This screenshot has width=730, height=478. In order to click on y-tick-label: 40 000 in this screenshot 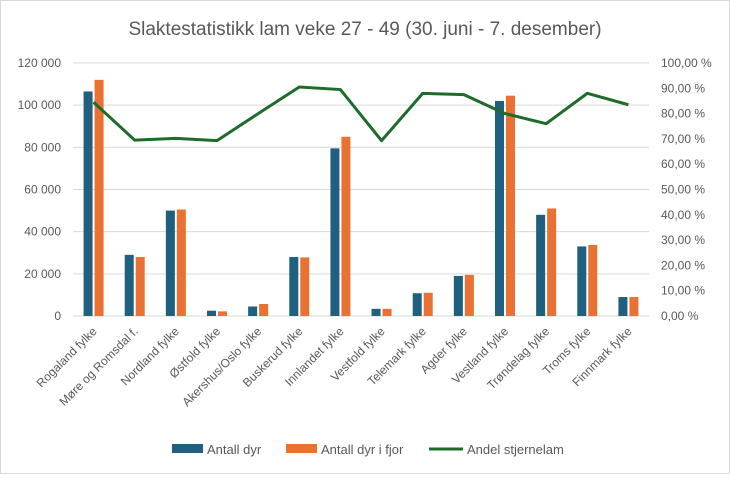, I will do `click(42, 232)`.